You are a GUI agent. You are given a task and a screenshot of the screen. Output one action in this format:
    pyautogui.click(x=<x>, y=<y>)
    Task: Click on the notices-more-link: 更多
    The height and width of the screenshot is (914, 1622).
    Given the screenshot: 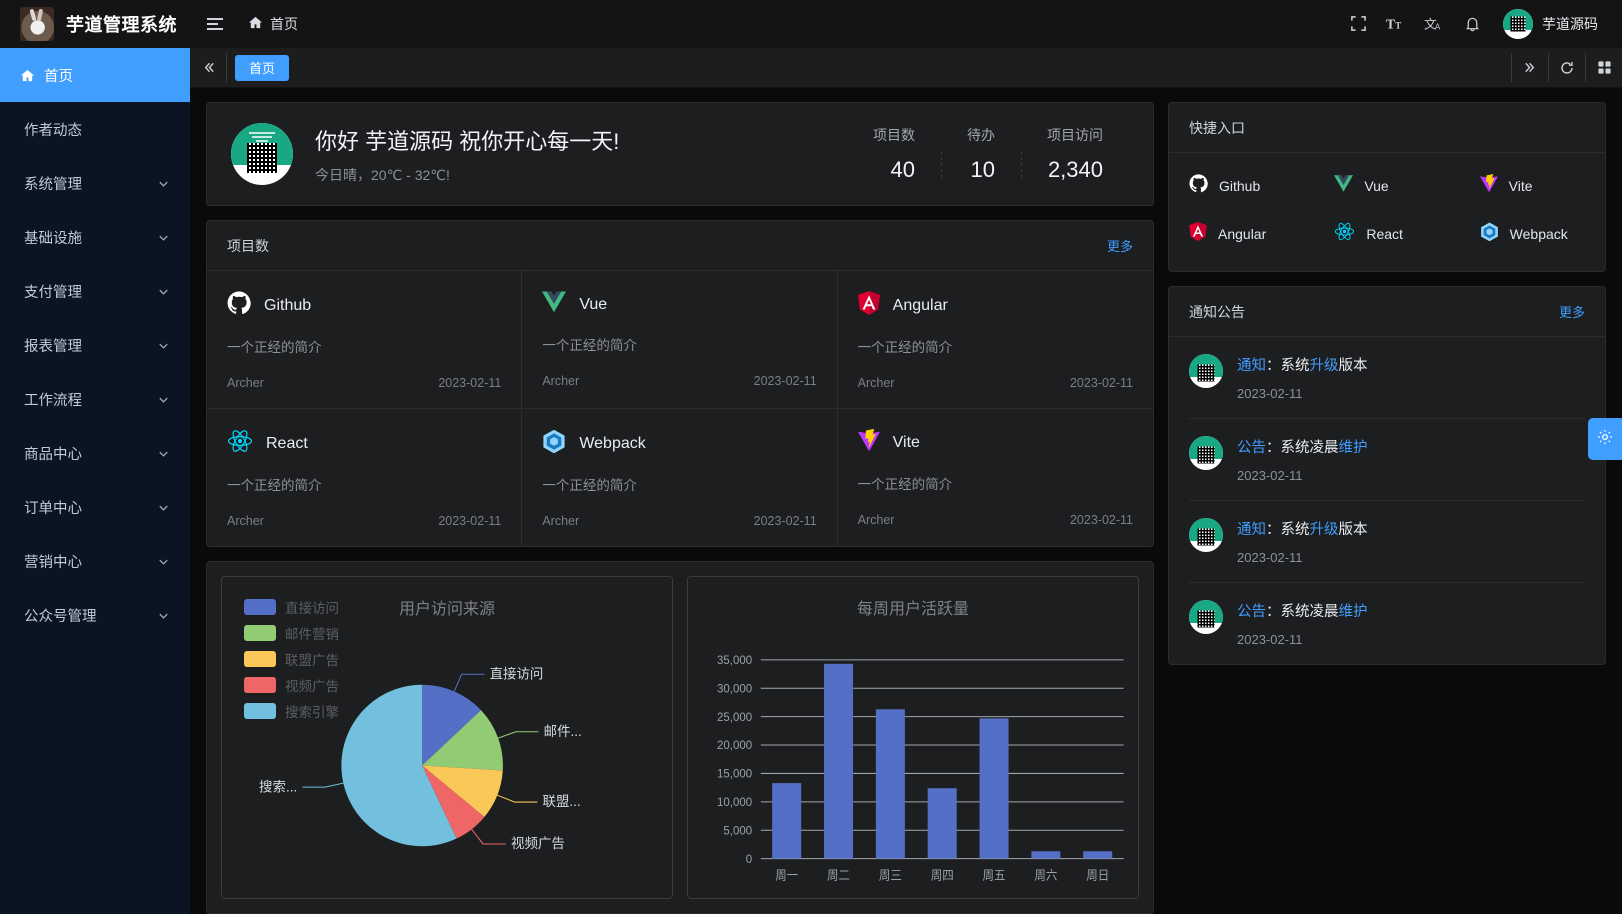 What is the action you would take?
    pyautogui.click(x=1571, y=312)
    